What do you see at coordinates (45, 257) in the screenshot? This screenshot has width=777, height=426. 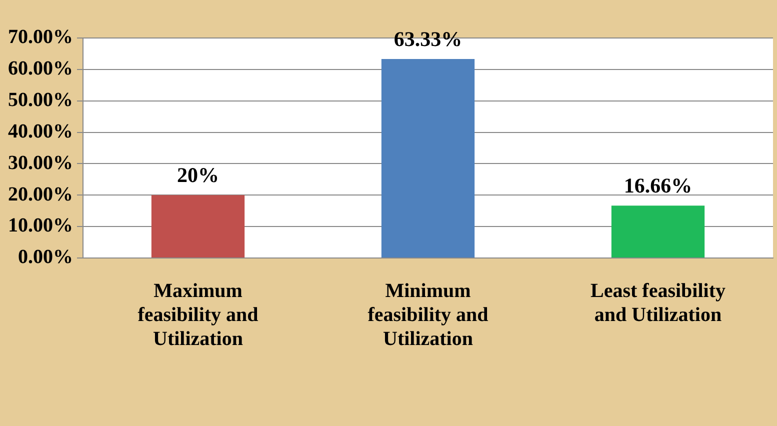 I see `y-tick-label: 0.00%` at bounding box center [45, 257].